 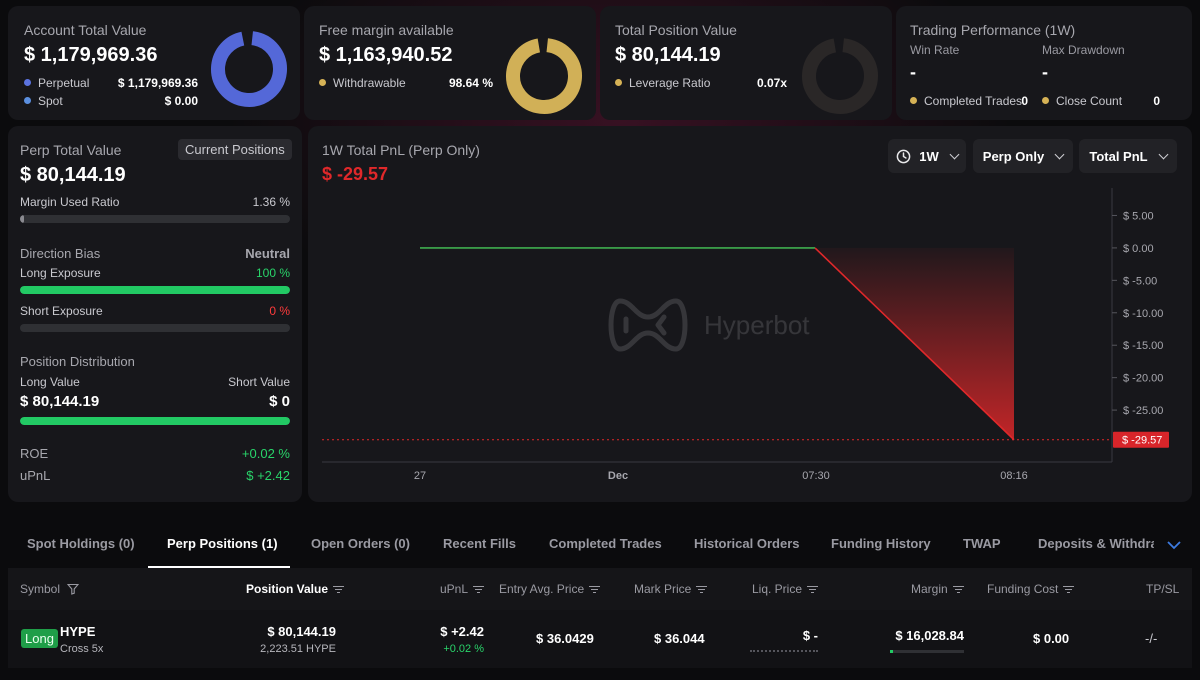 I want to click on liq-price-gauge, so click(x=784, y=651).